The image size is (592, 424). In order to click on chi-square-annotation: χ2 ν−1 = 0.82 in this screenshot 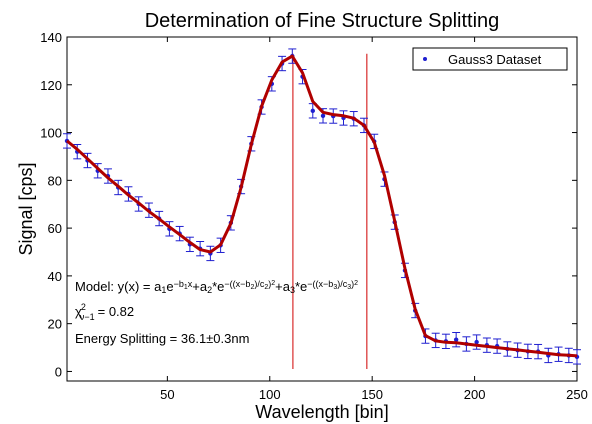, I will do `click(104, 312)`.